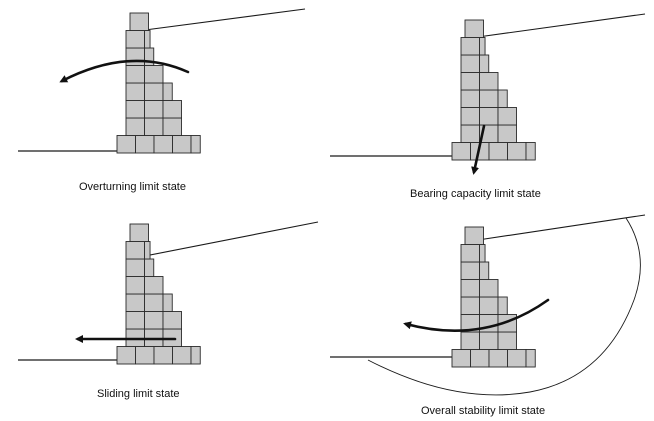 The height and width of the screenshot is (421, 654). I want to click on caption-sliding: Sliding limit state, so click(138, 394).